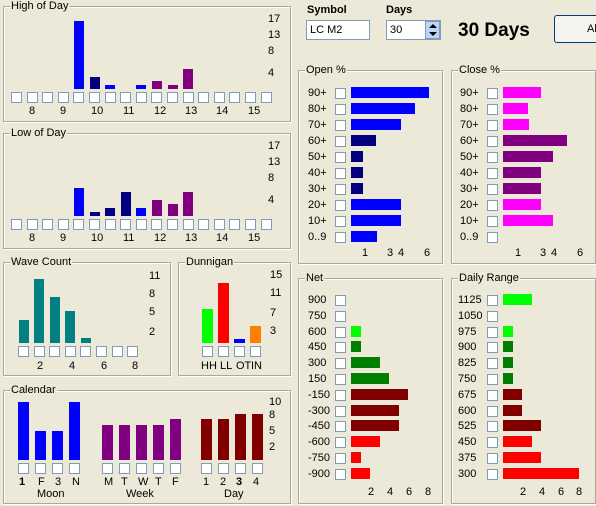  What do you see at coordinates (338, 30) in the screenshot?
I see `symbol-input: LC M2` at bounding box center [338, 30].